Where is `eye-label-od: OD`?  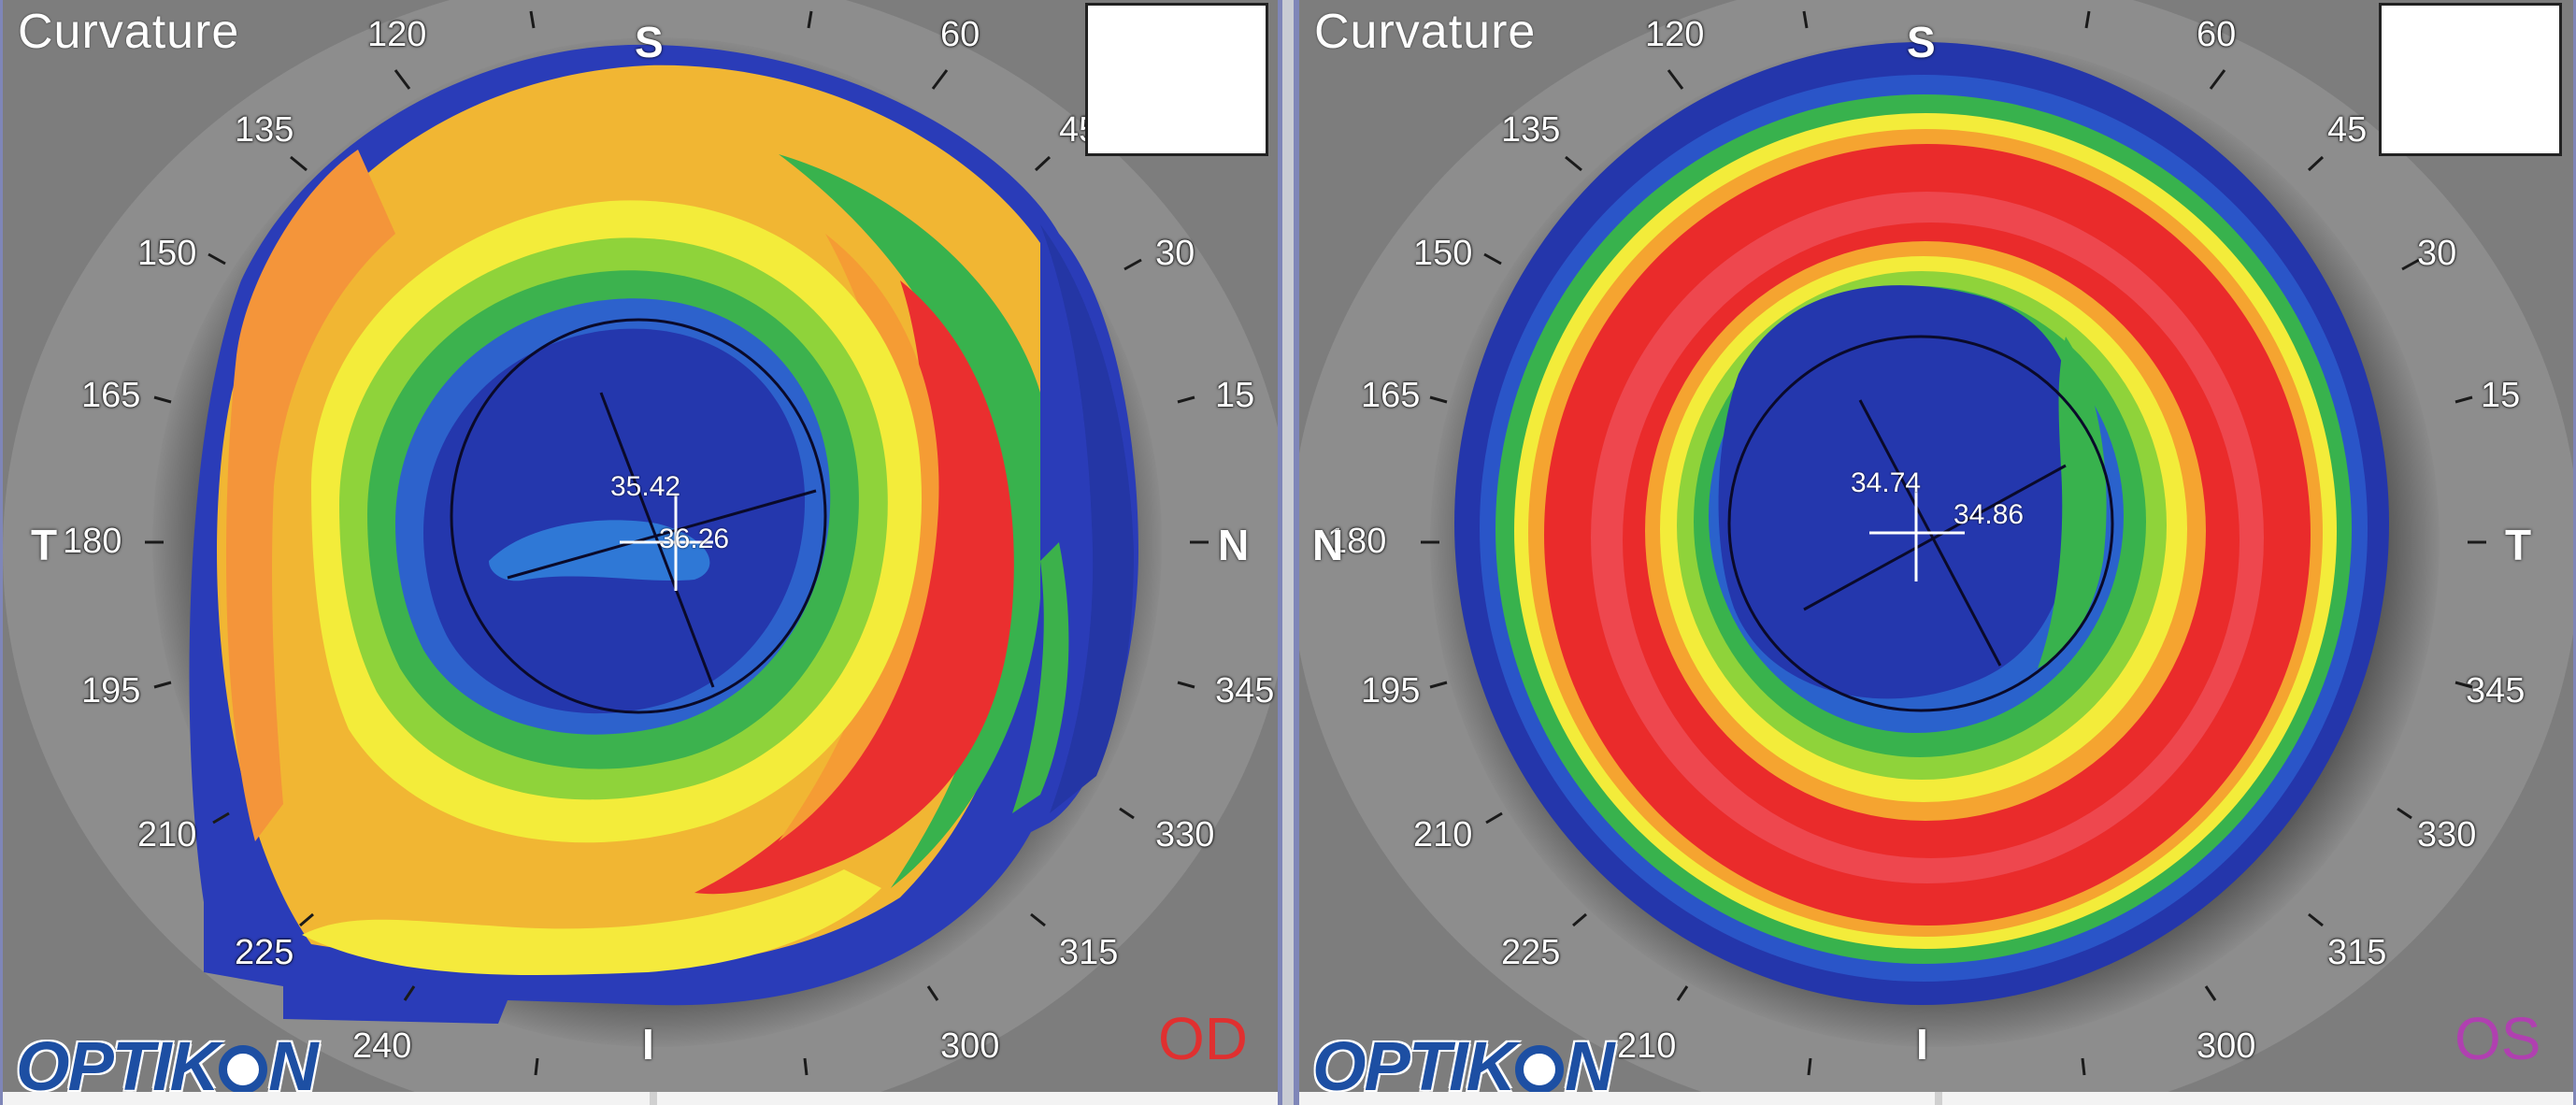
eye-label-od: OD is located at coordinates (1203, 1038).